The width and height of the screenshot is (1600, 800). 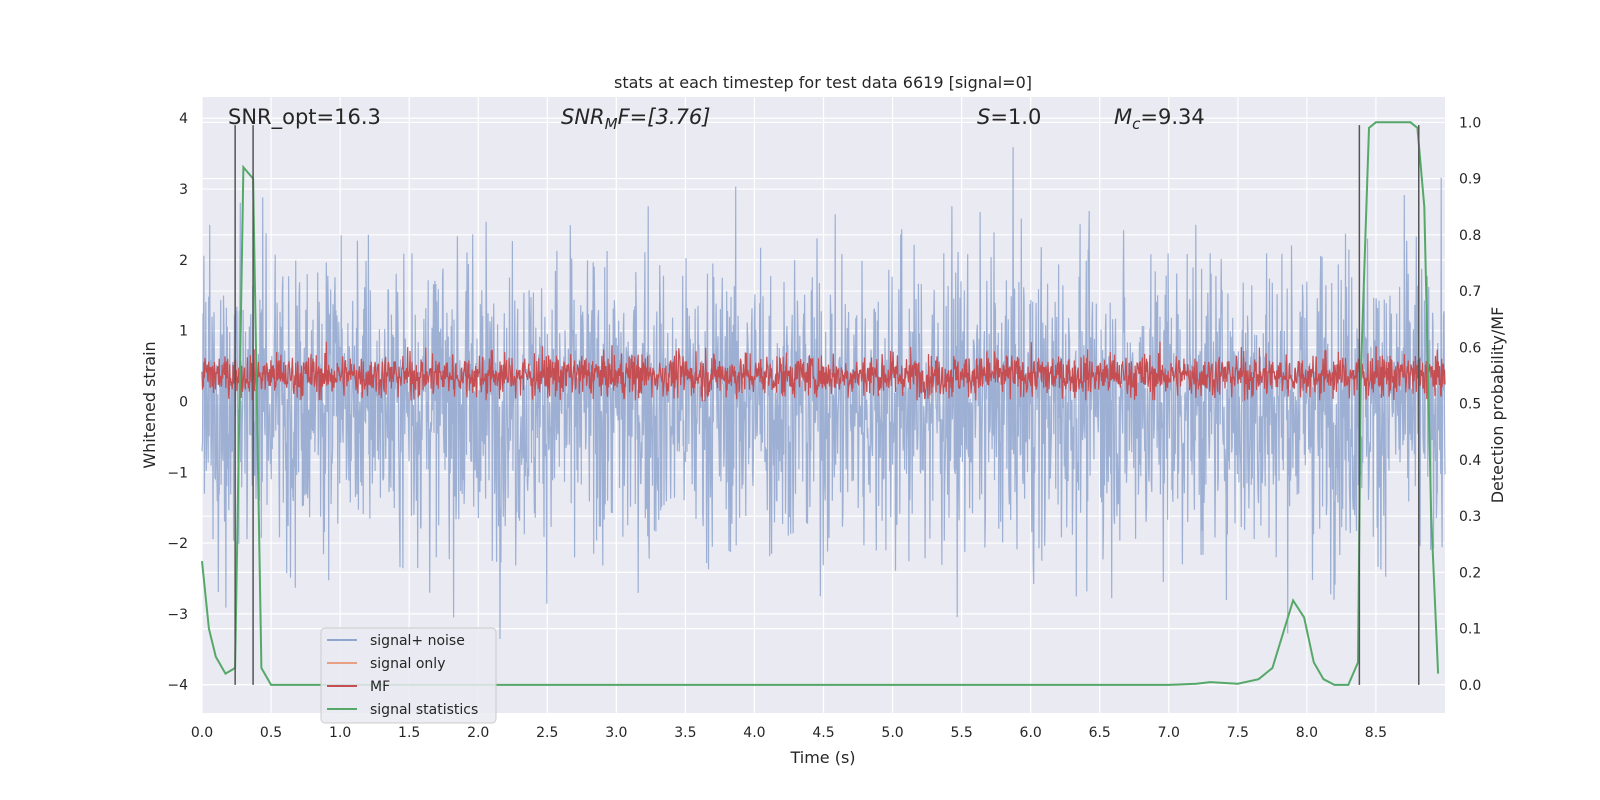 I want to click on x-tick-label: 4.0, so click(x=754, y=733).